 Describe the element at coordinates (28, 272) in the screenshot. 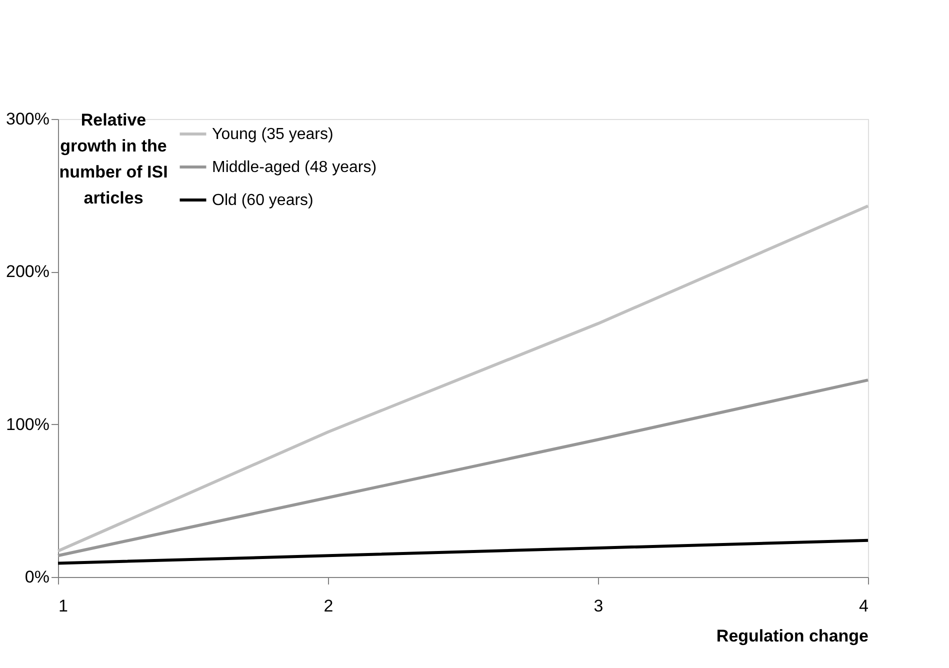

I see `y-tick-label: 200%` at that location.